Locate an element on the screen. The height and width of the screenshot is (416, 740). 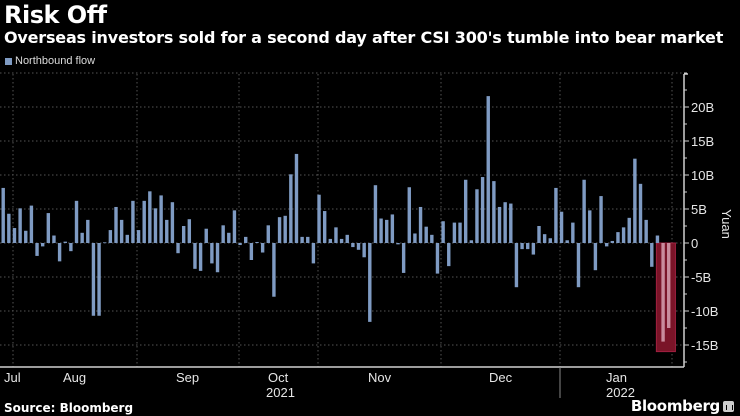
y-tick-label: -15B is located at coordinates (704, 345).